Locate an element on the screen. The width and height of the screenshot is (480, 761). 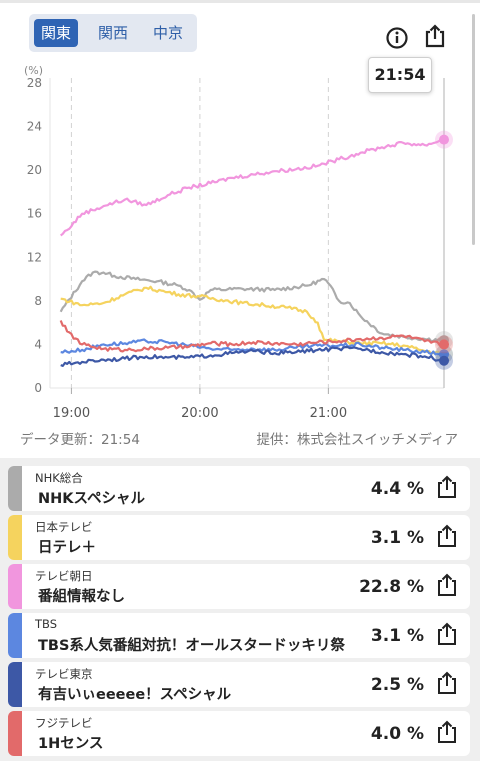
list-item: NHK総合 NHKスペシャル 4.4 % is located at coordinates (239, 488).